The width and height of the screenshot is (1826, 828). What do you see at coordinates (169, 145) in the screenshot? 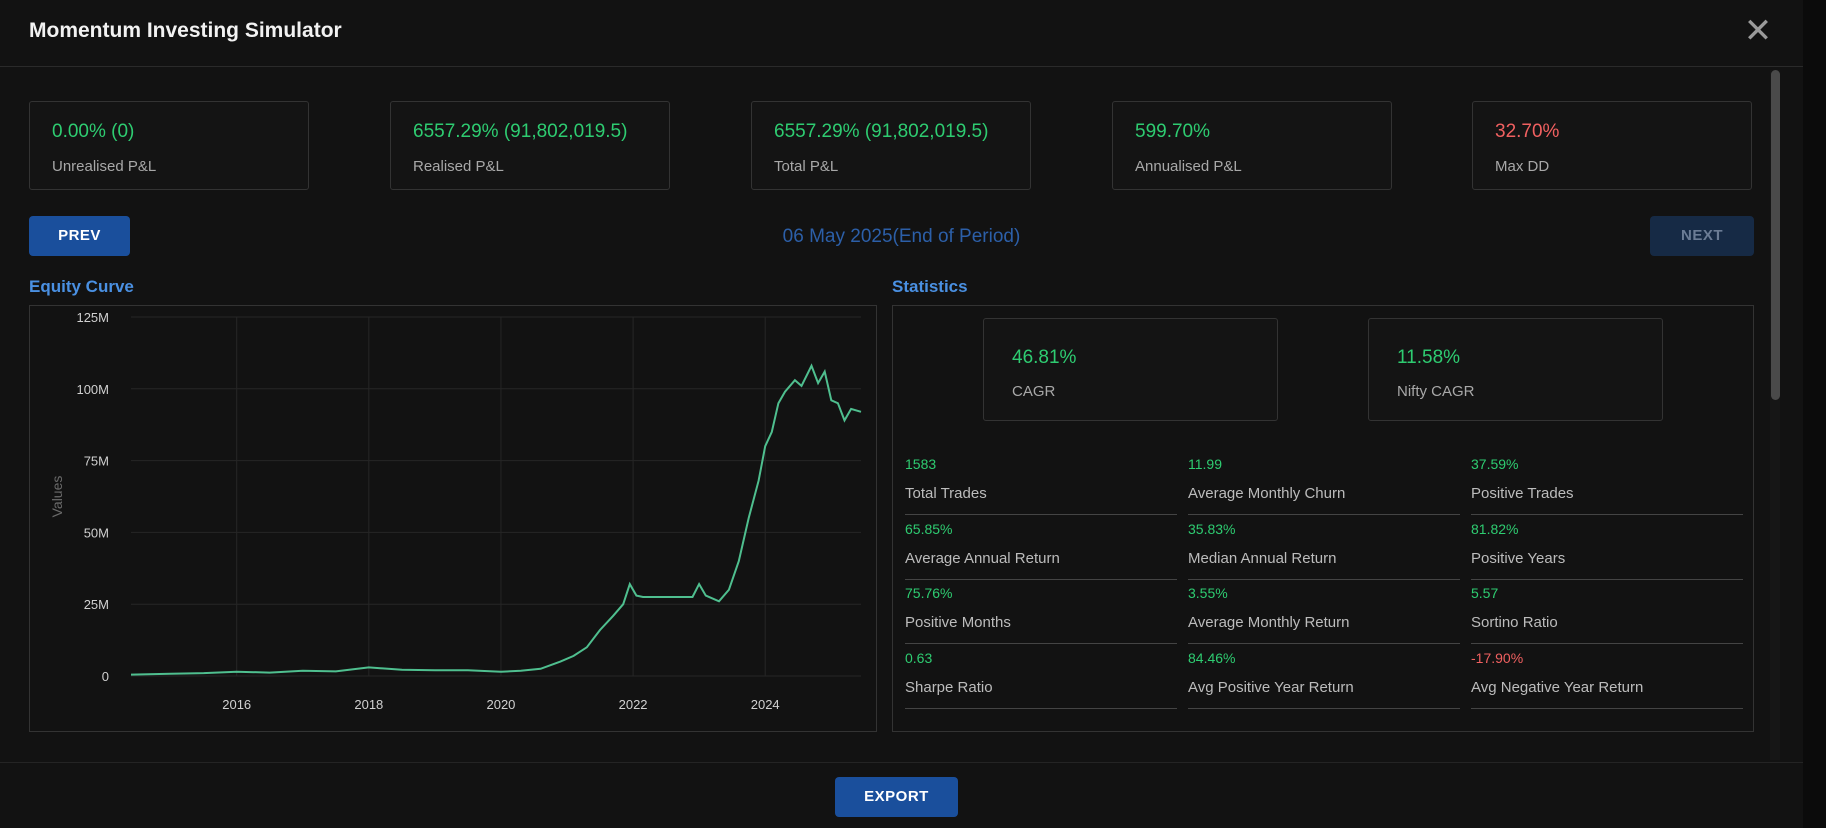
I see `unrealised-pnl-card: 0.00% (0) Unrealised P&L` at bounding box center [169, 145].